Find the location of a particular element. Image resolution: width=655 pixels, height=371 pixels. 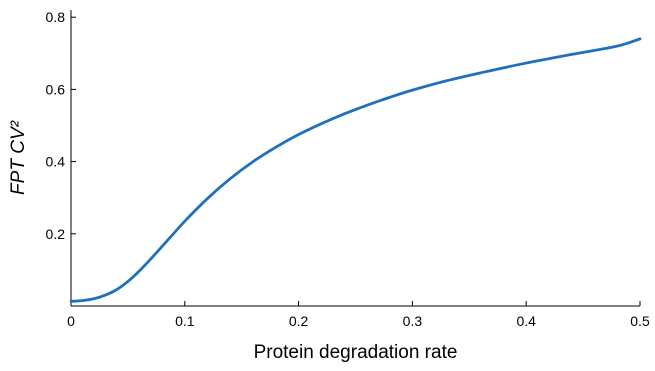

y-tick-label: 0.2 is located at coordinates (56, 234).